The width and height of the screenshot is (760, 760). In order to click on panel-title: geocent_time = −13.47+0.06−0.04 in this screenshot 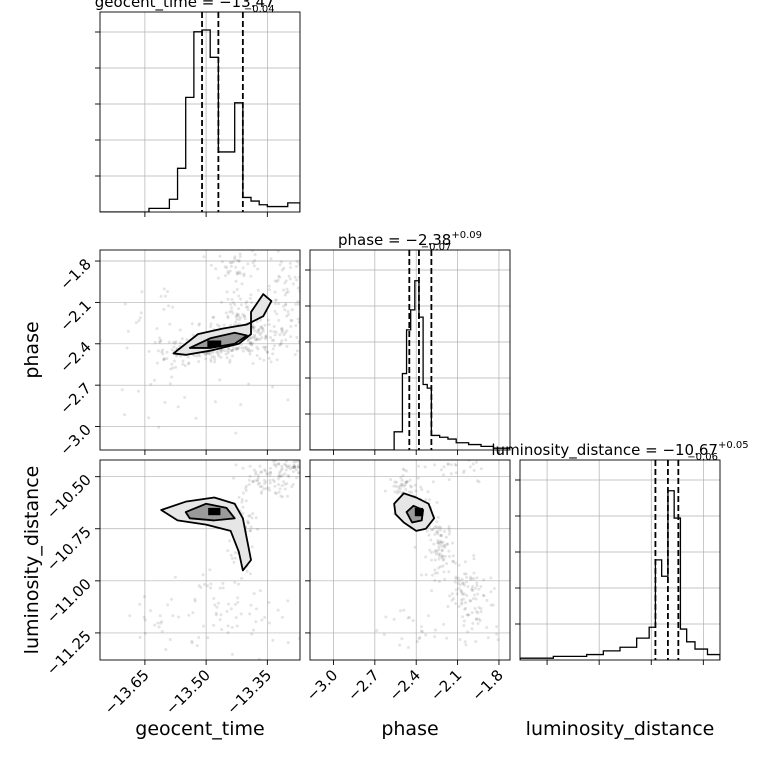, I will do `click(200, 7)`.